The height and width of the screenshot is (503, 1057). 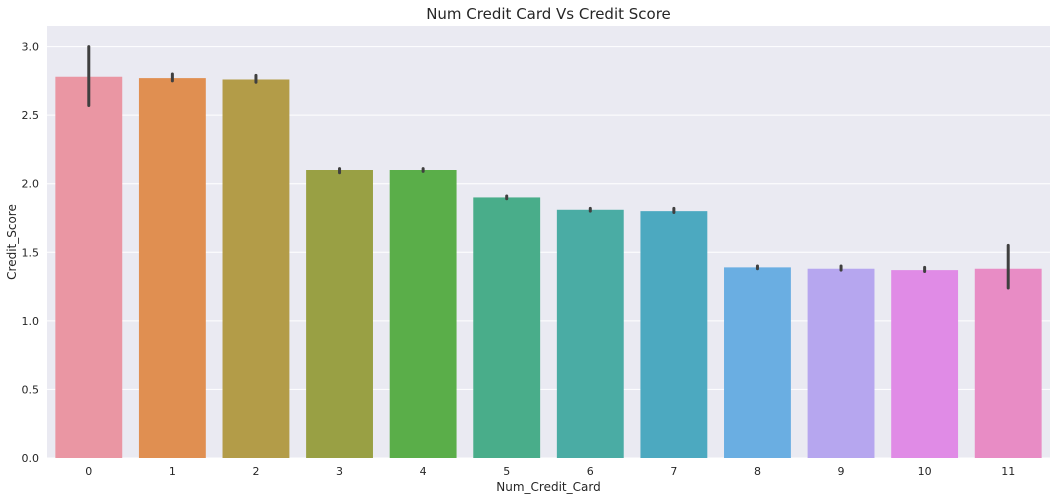 I want to click on x-tick-label: 1, so click(x=172, y=471).